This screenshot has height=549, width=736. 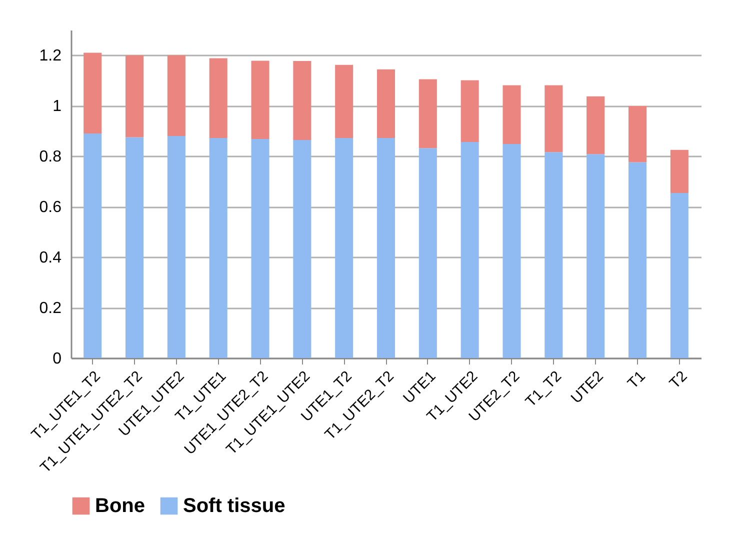 I want to click on x-tick-label: T1, so click(x=636, y=380).